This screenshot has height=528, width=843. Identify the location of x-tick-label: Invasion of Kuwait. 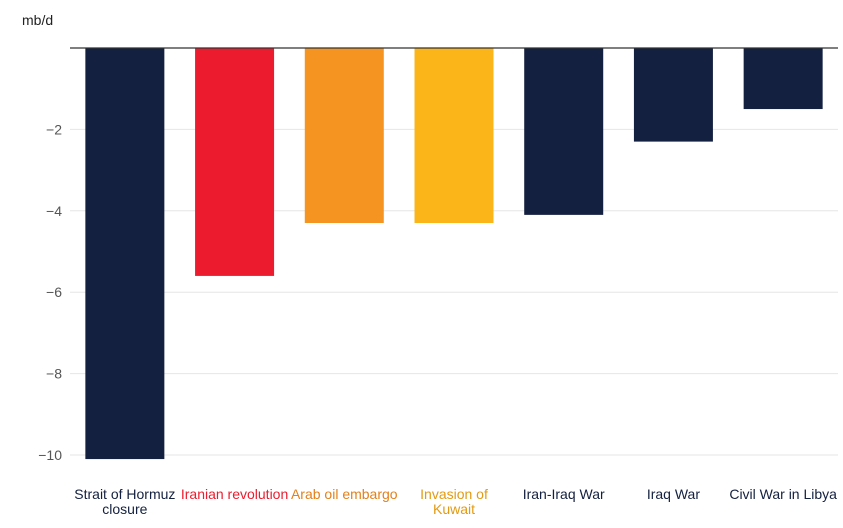
(454, 501).